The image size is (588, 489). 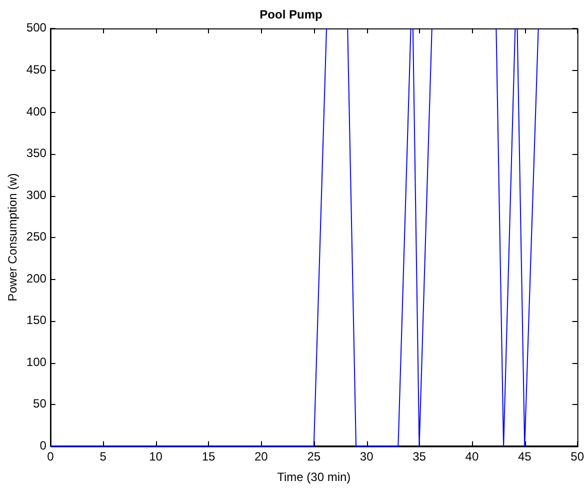 What do you see at coordinates (13, 237) in the screenshot?
I see `y-axis-title: Power Consumption (w)` at bounding box center [13, 237].